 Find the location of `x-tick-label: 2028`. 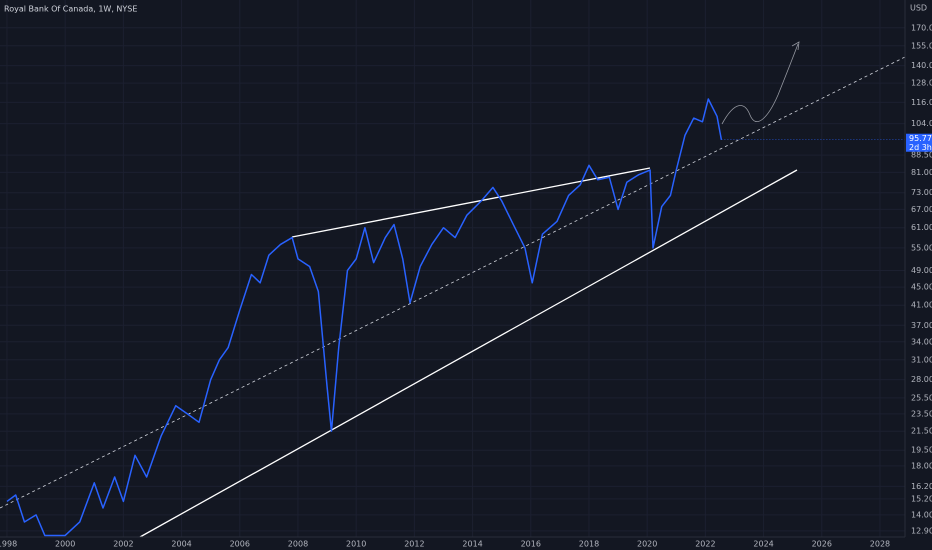

x-tick-label: 2028 is located at coordinates (880, 544).